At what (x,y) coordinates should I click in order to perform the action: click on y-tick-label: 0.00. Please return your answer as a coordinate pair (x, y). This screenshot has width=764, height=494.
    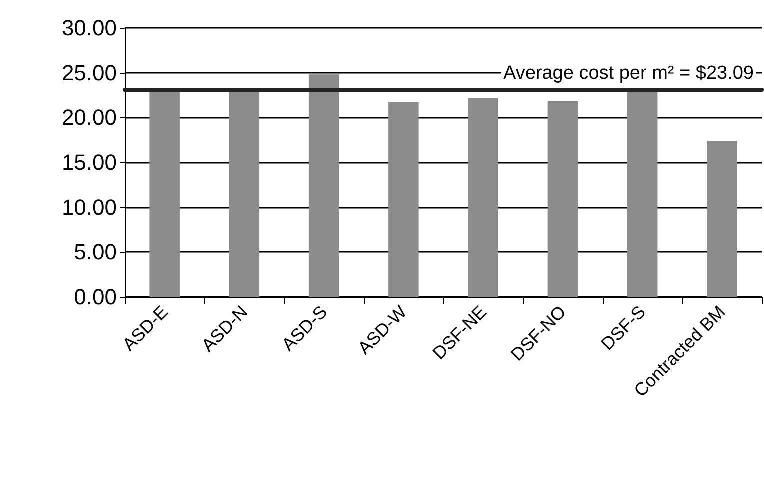
    Looking at the image, I should click on (95, 297).